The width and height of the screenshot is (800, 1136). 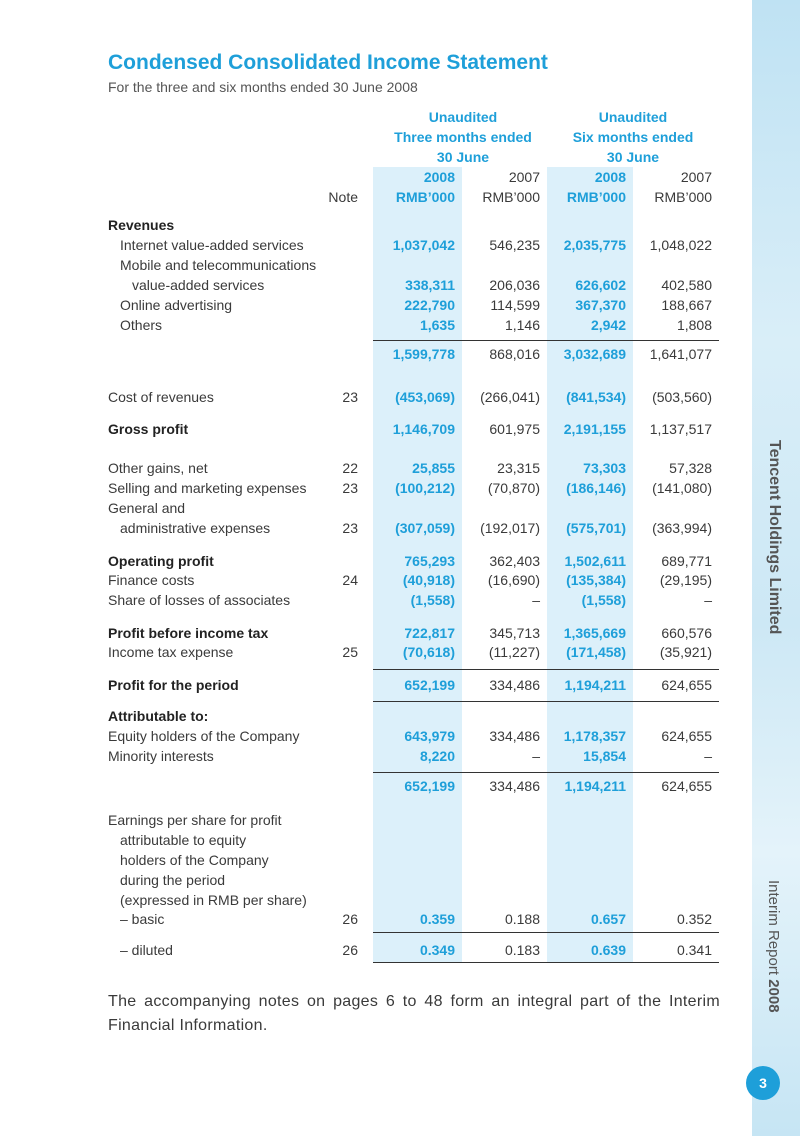 What do you see at coordinates (429, 305) in the screenshot?
I see `cell-value: 222,790` at bounding box center [429, 305].